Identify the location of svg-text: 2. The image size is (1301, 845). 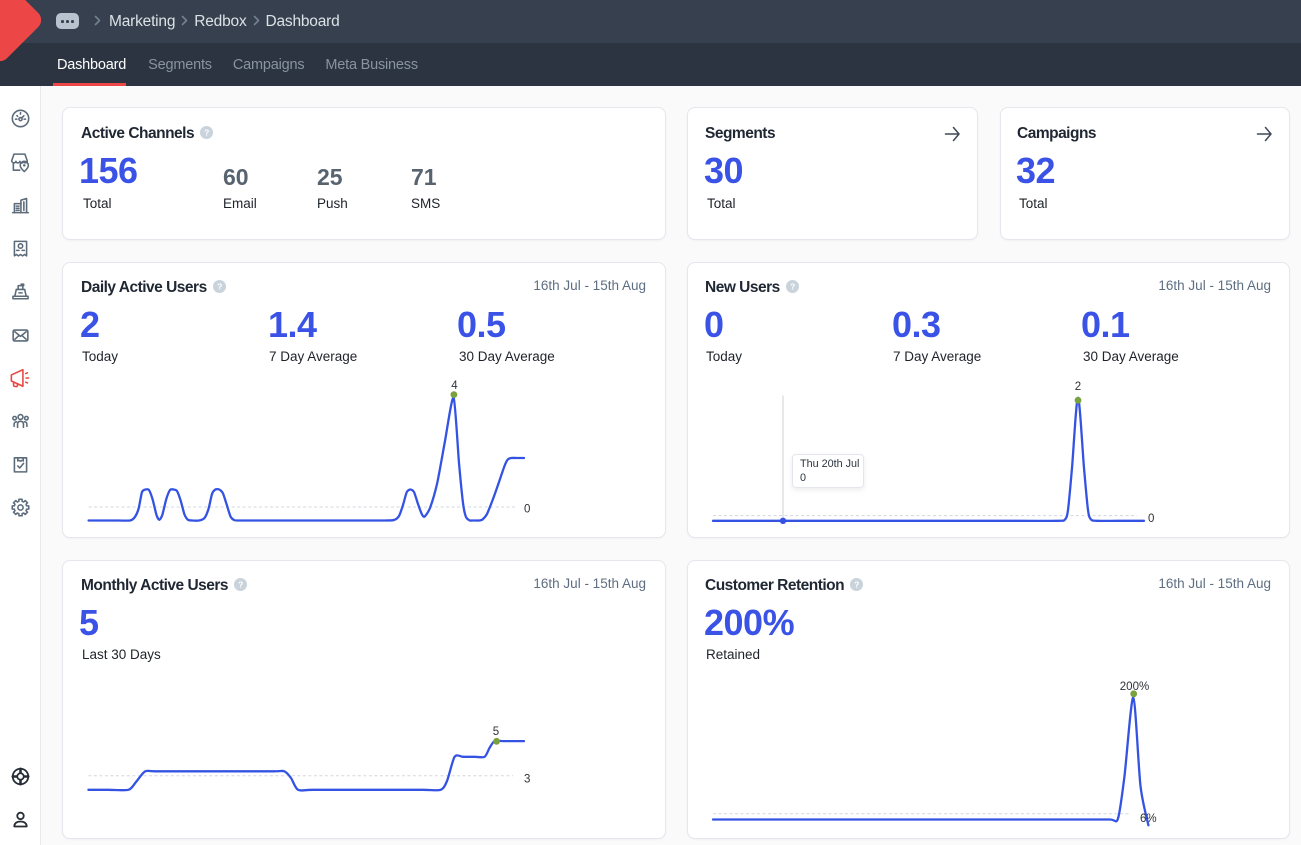
(1078, 387).